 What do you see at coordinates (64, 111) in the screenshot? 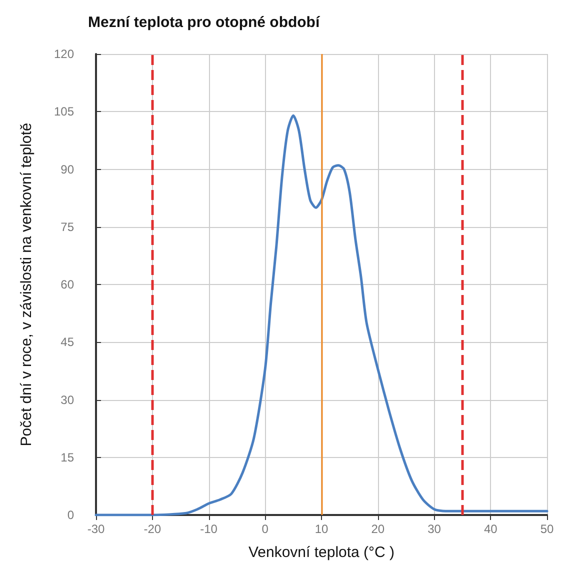
I see `y-tick-label: 105` at bounding box center [64, 111].